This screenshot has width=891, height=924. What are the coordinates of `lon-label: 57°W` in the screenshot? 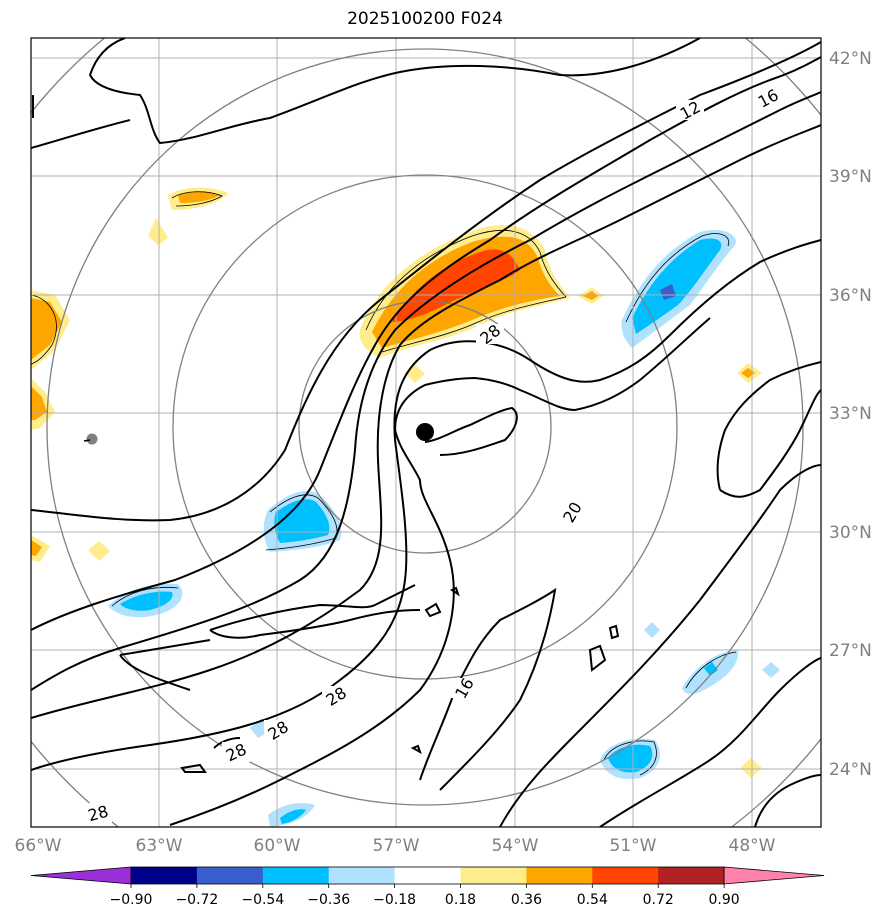 It's located at (396, 846).